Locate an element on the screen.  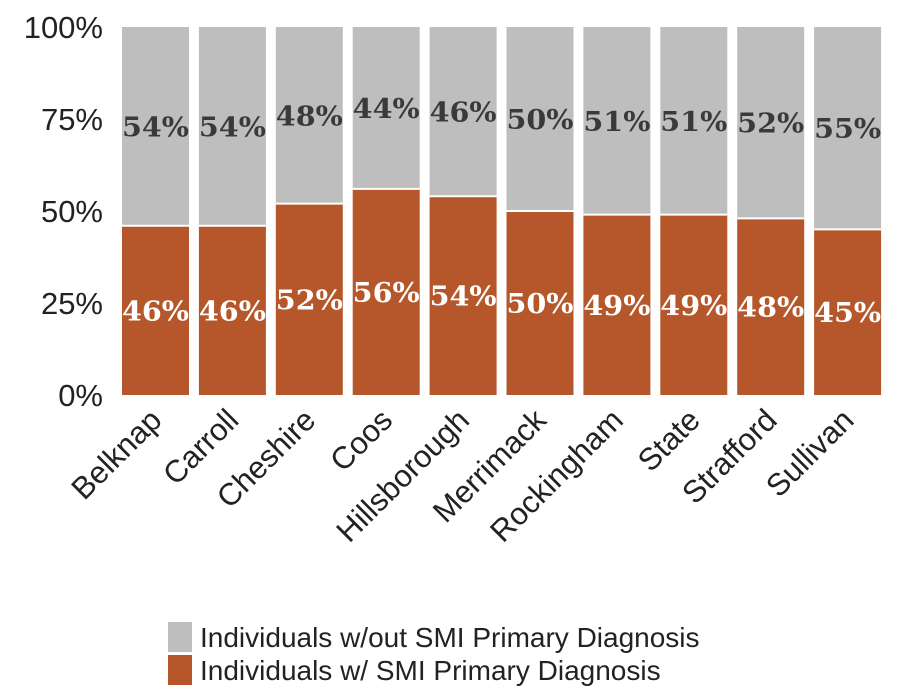
data-label-smi: 56% is located at coordinates (386, 293).